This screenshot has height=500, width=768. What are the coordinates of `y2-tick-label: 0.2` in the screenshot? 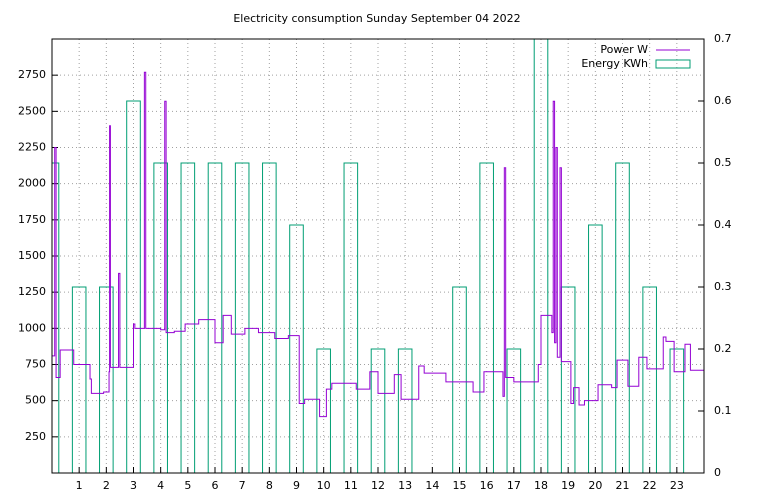 It's located at (723, 348).